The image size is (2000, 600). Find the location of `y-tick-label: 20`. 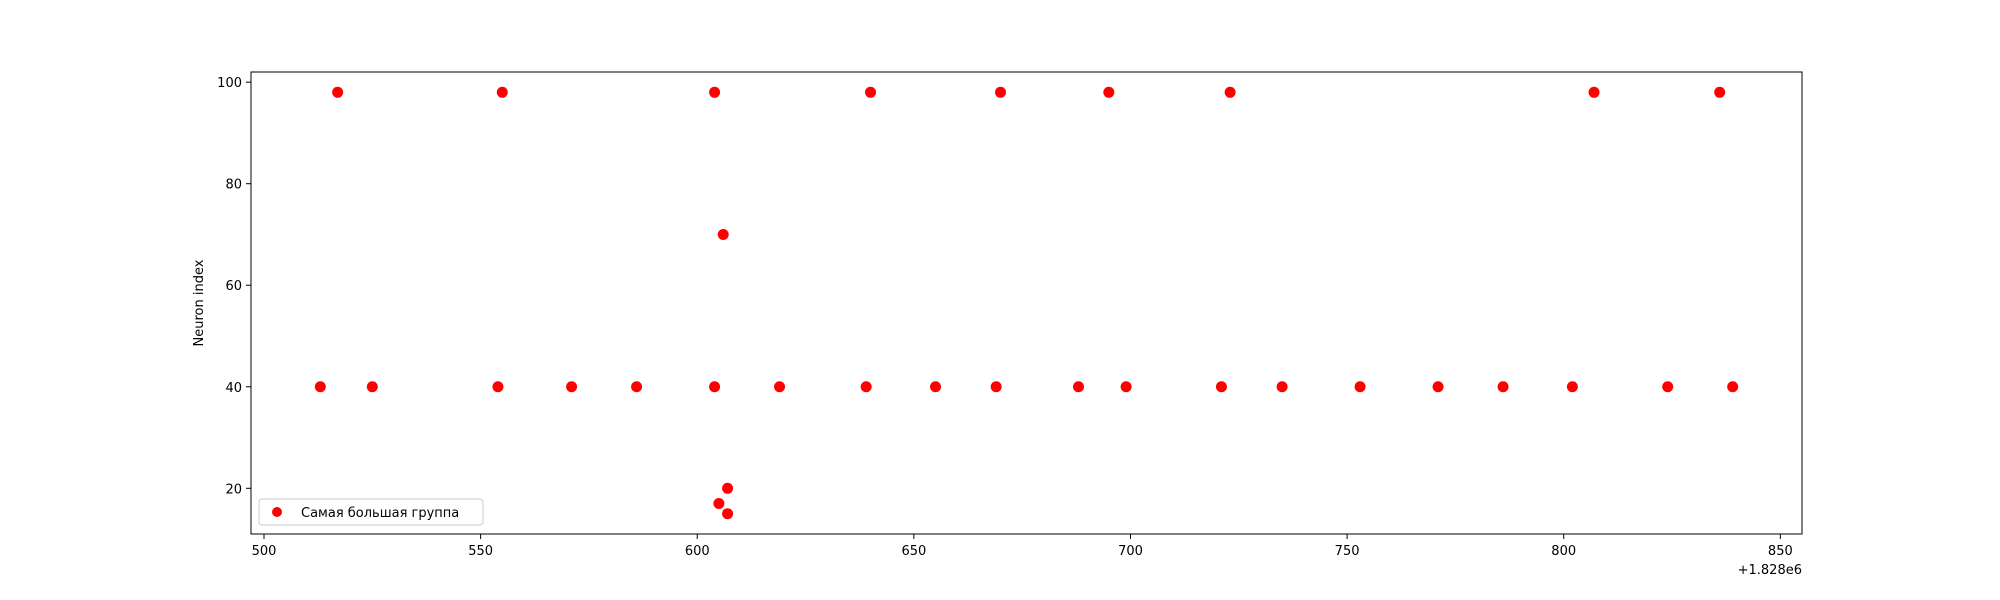

y-tick-label: 20 is located at coordinates (233, 489).